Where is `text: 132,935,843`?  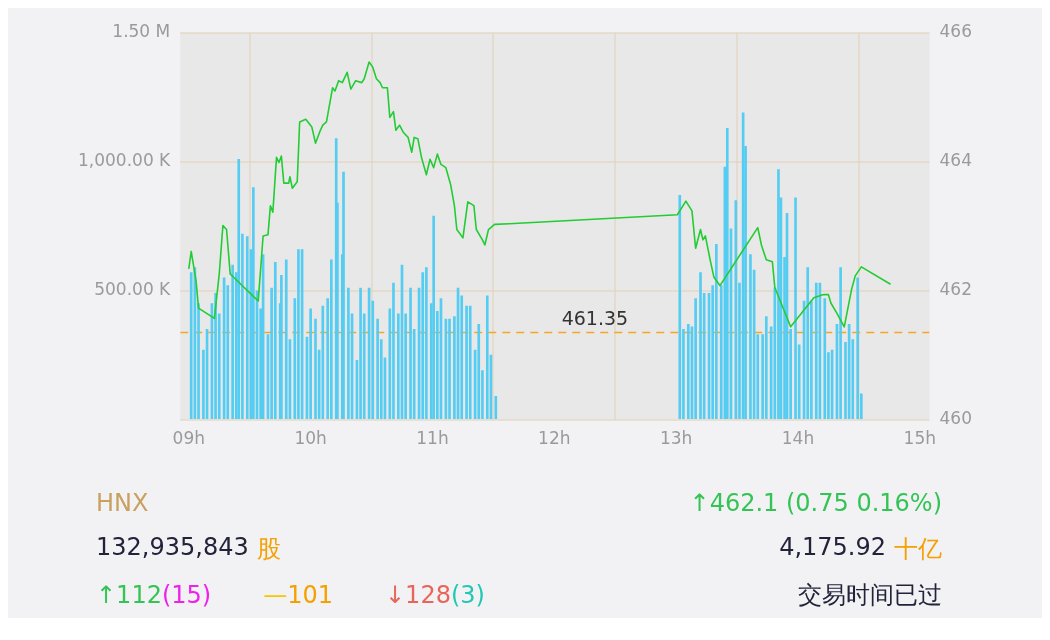
text: 132,935,843 is located at coordinates (172, 548).